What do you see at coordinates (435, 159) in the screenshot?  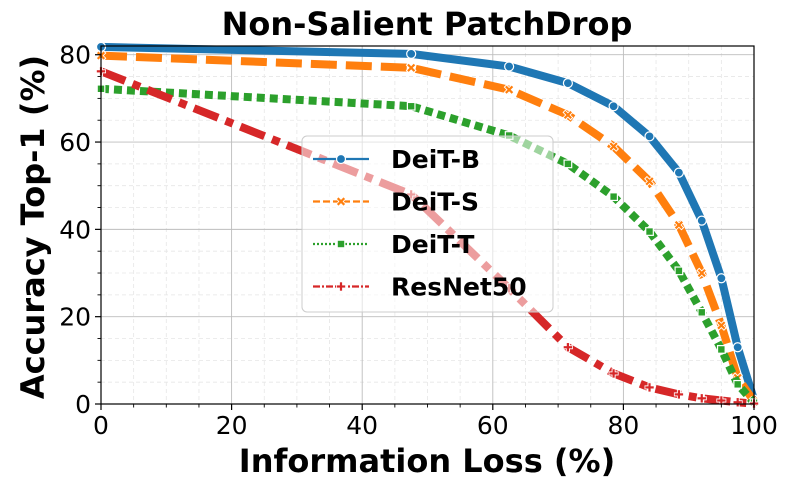 I see `legend-label-deit-b: DeiT-B` at bounding box center [435, 159].